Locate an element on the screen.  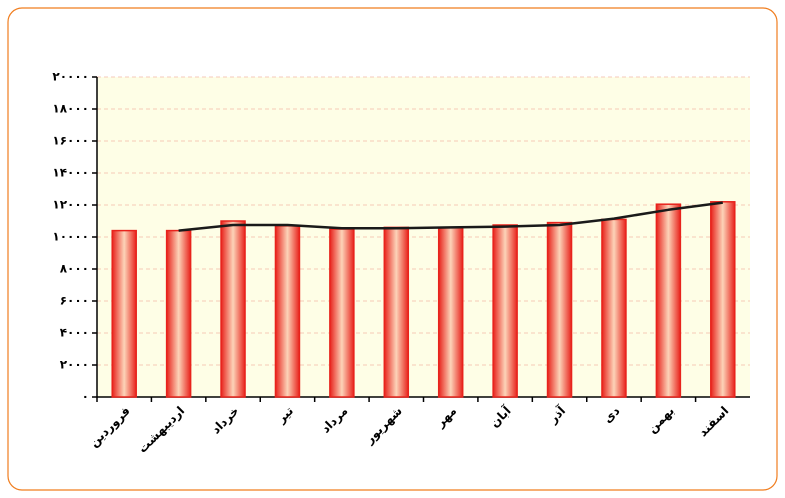
x-tick-label: اردیبهشت is located at coordinates (161, 430).